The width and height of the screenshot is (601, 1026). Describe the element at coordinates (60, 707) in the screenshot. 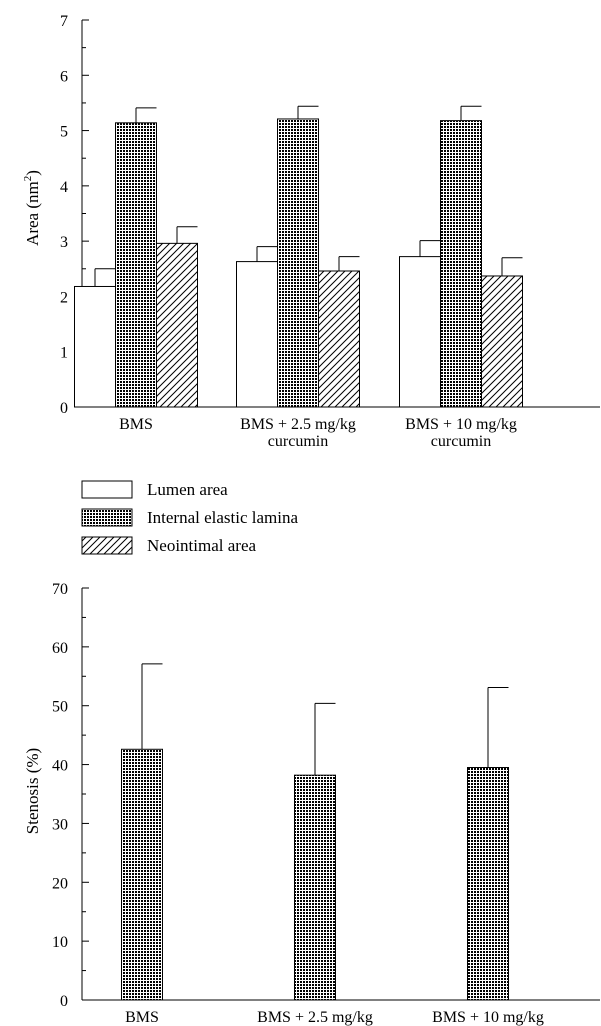

I see `stenosis-y-tick-label: 50` at that location.